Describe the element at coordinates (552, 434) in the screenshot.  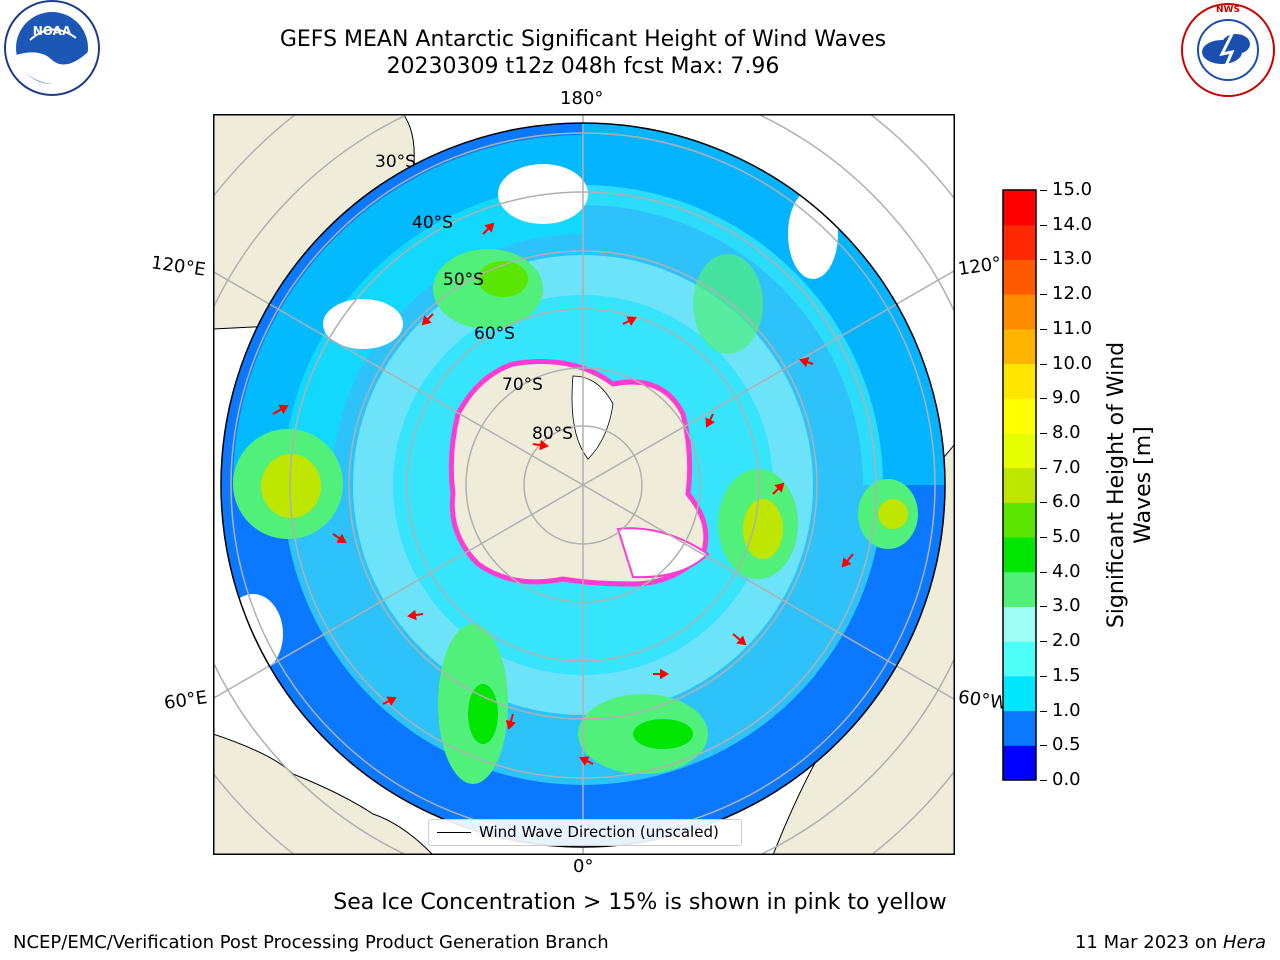
I see `lat-label-80s: 80°S` at that location.